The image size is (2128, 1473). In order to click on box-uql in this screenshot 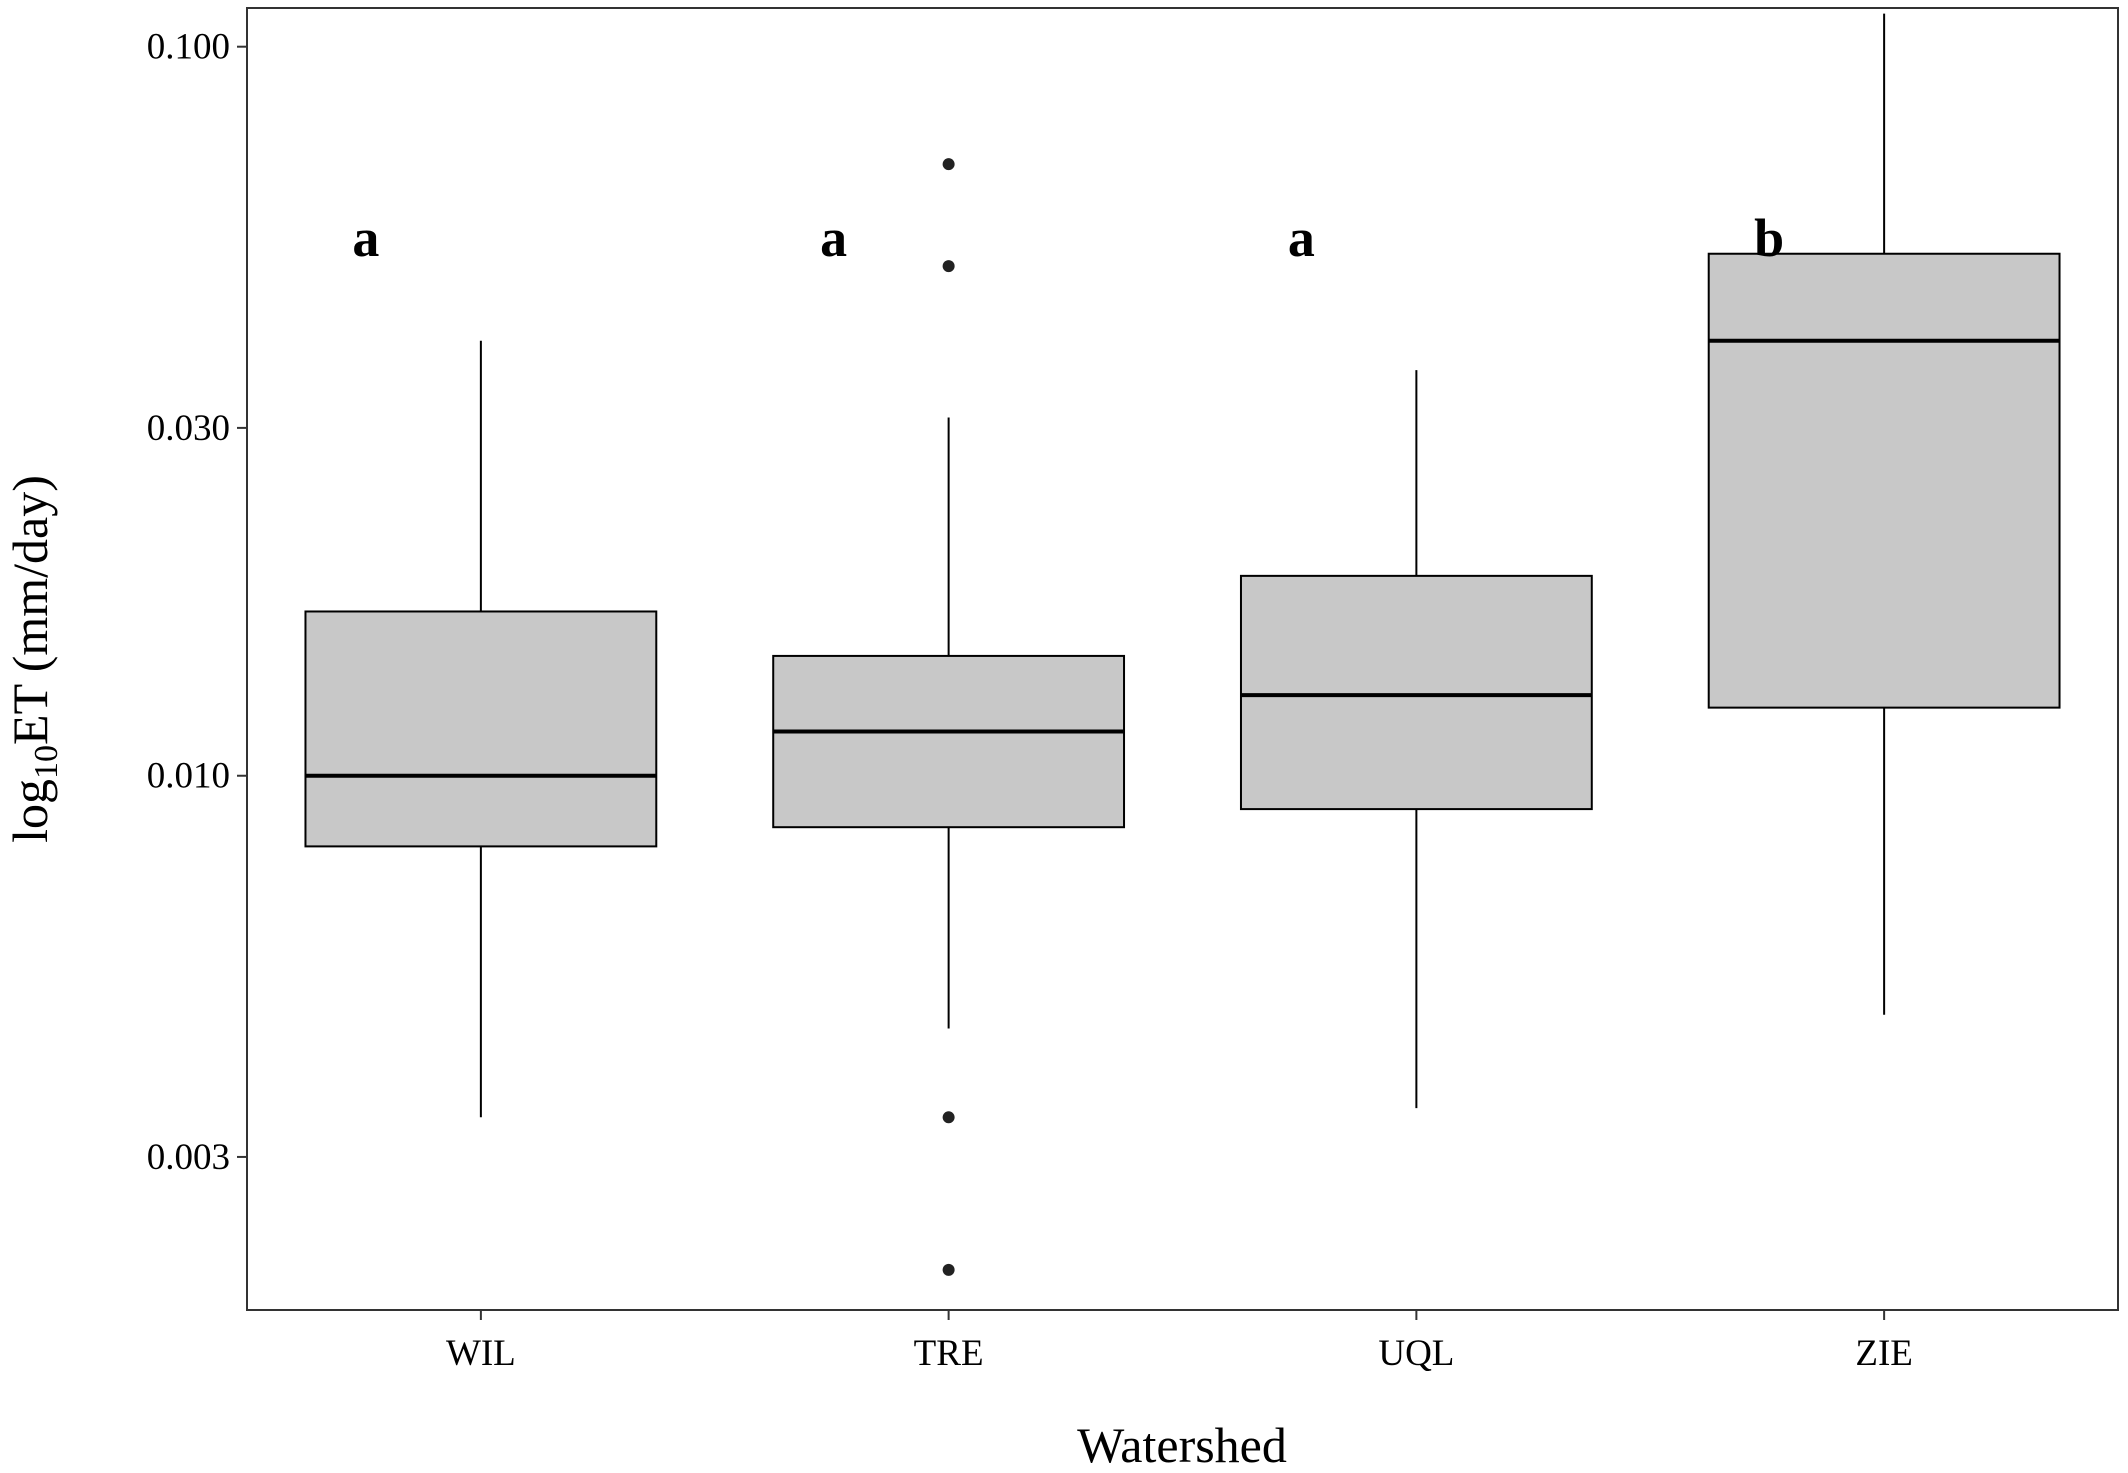, I will do `click(1416, 739)`.